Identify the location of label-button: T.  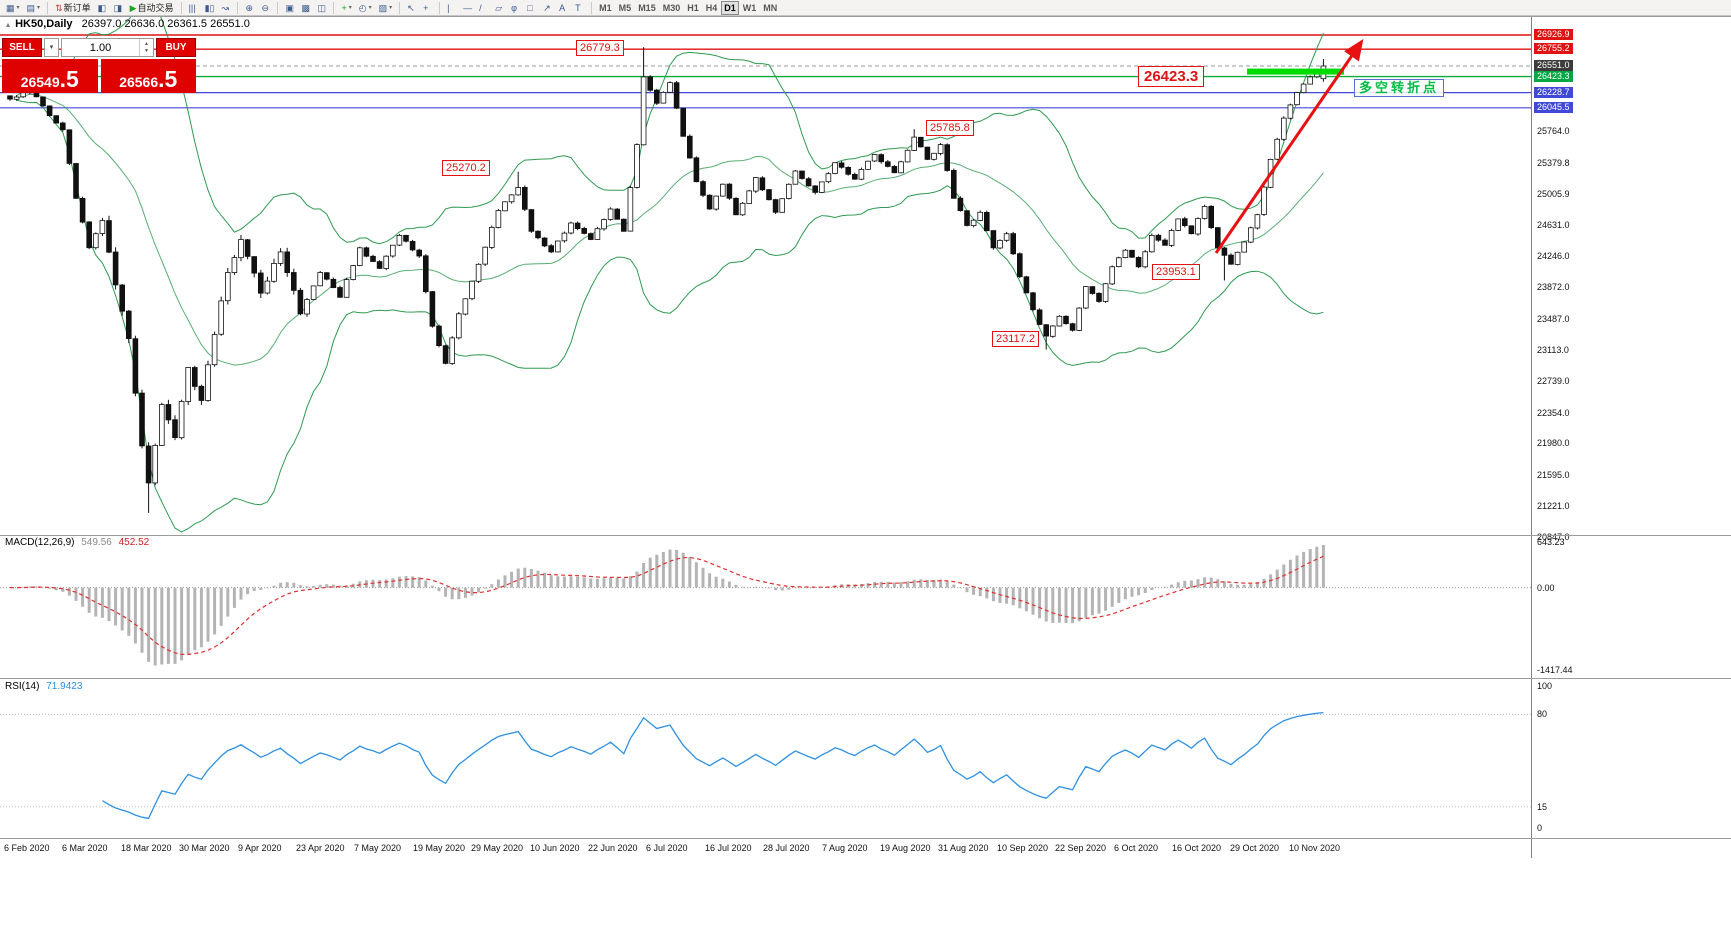
(579, 8).